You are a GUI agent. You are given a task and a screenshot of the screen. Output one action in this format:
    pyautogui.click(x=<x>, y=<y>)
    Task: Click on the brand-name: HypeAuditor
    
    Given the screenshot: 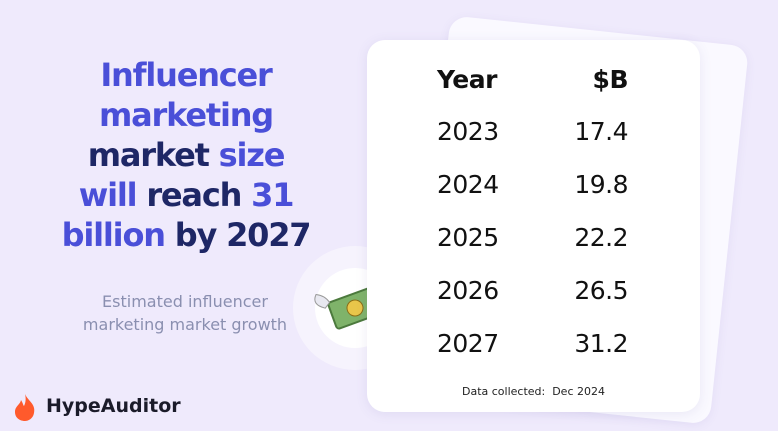 What is the action you would take?
    pyautogui.click(x=113, y=406)
    